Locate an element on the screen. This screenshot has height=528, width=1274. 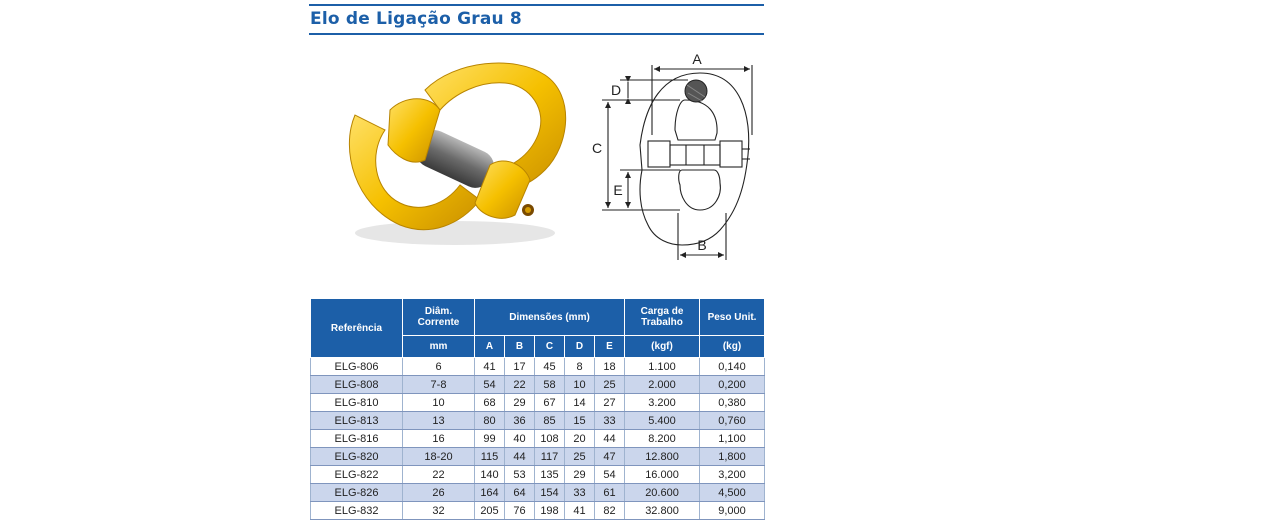
cell-ref: ELG-822 is located at coordinates (356, 474).